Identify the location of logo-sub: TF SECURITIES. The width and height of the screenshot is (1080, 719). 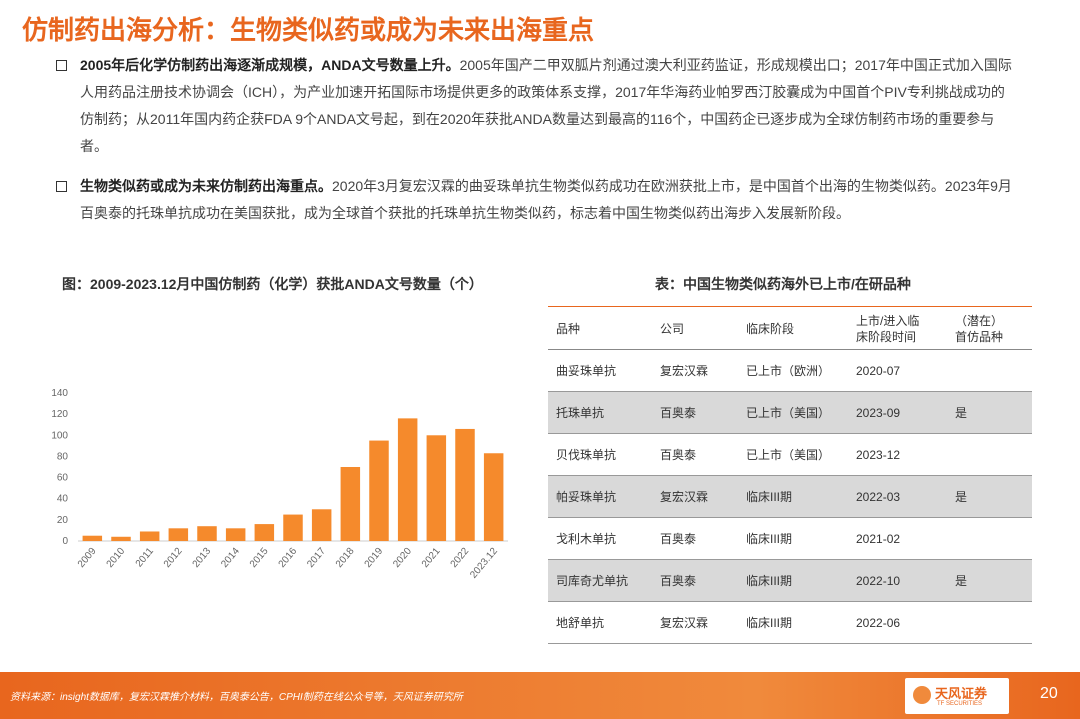
(960, 704).